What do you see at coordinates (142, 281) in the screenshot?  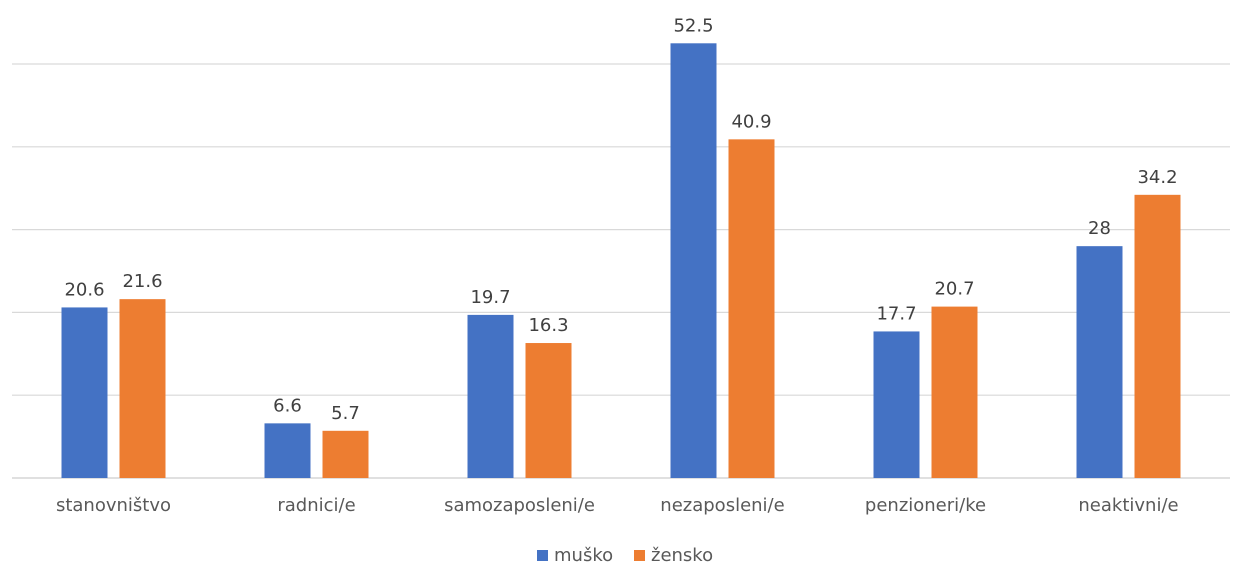 I see `data-label: 21.6` at bounding box center [142, 281].